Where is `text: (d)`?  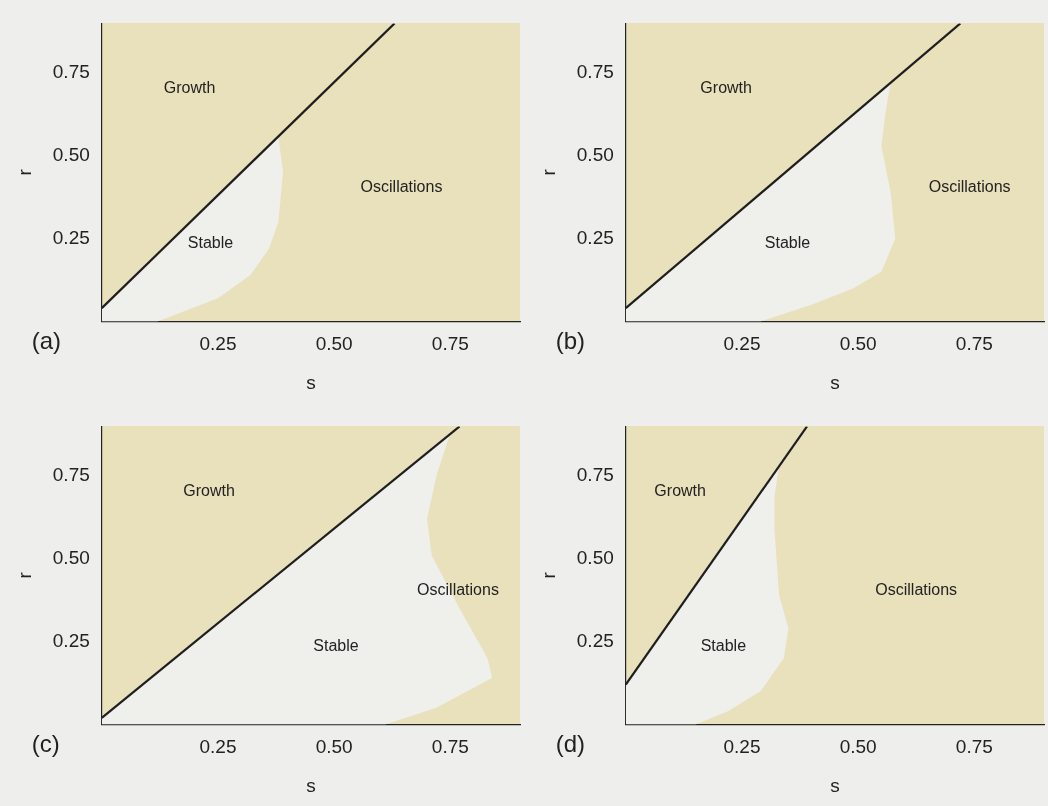
text: (d) is located at coordinates (570, 744).